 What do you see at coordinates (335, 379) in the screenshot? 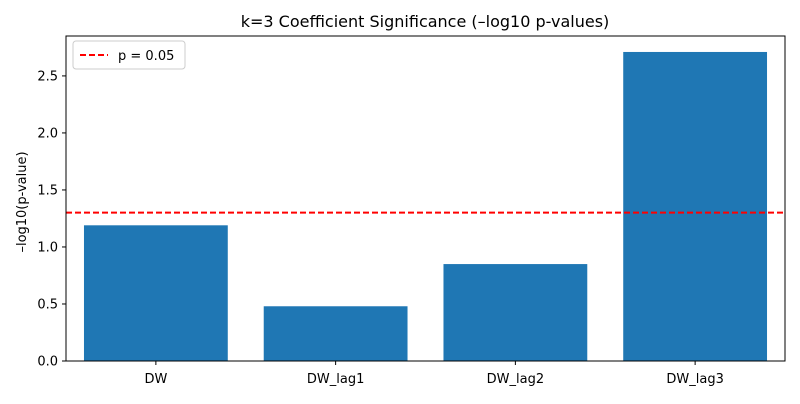
I see `x-tick-label: DW_lag1` at bounding box center [335, 379].